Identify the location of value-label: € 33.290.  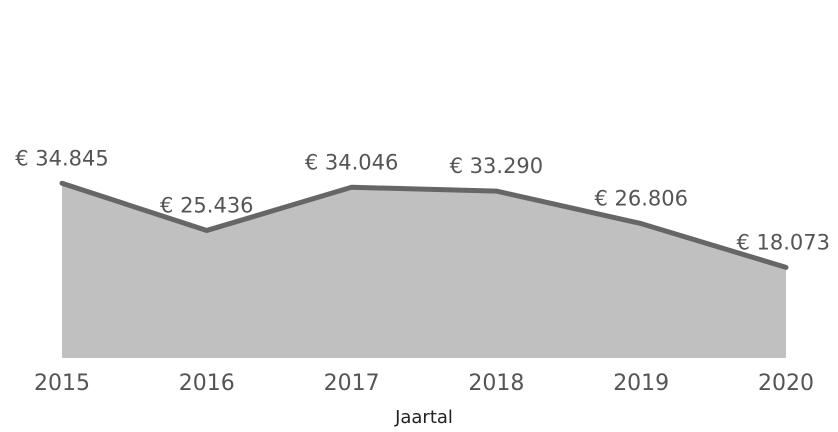
(497, 166).